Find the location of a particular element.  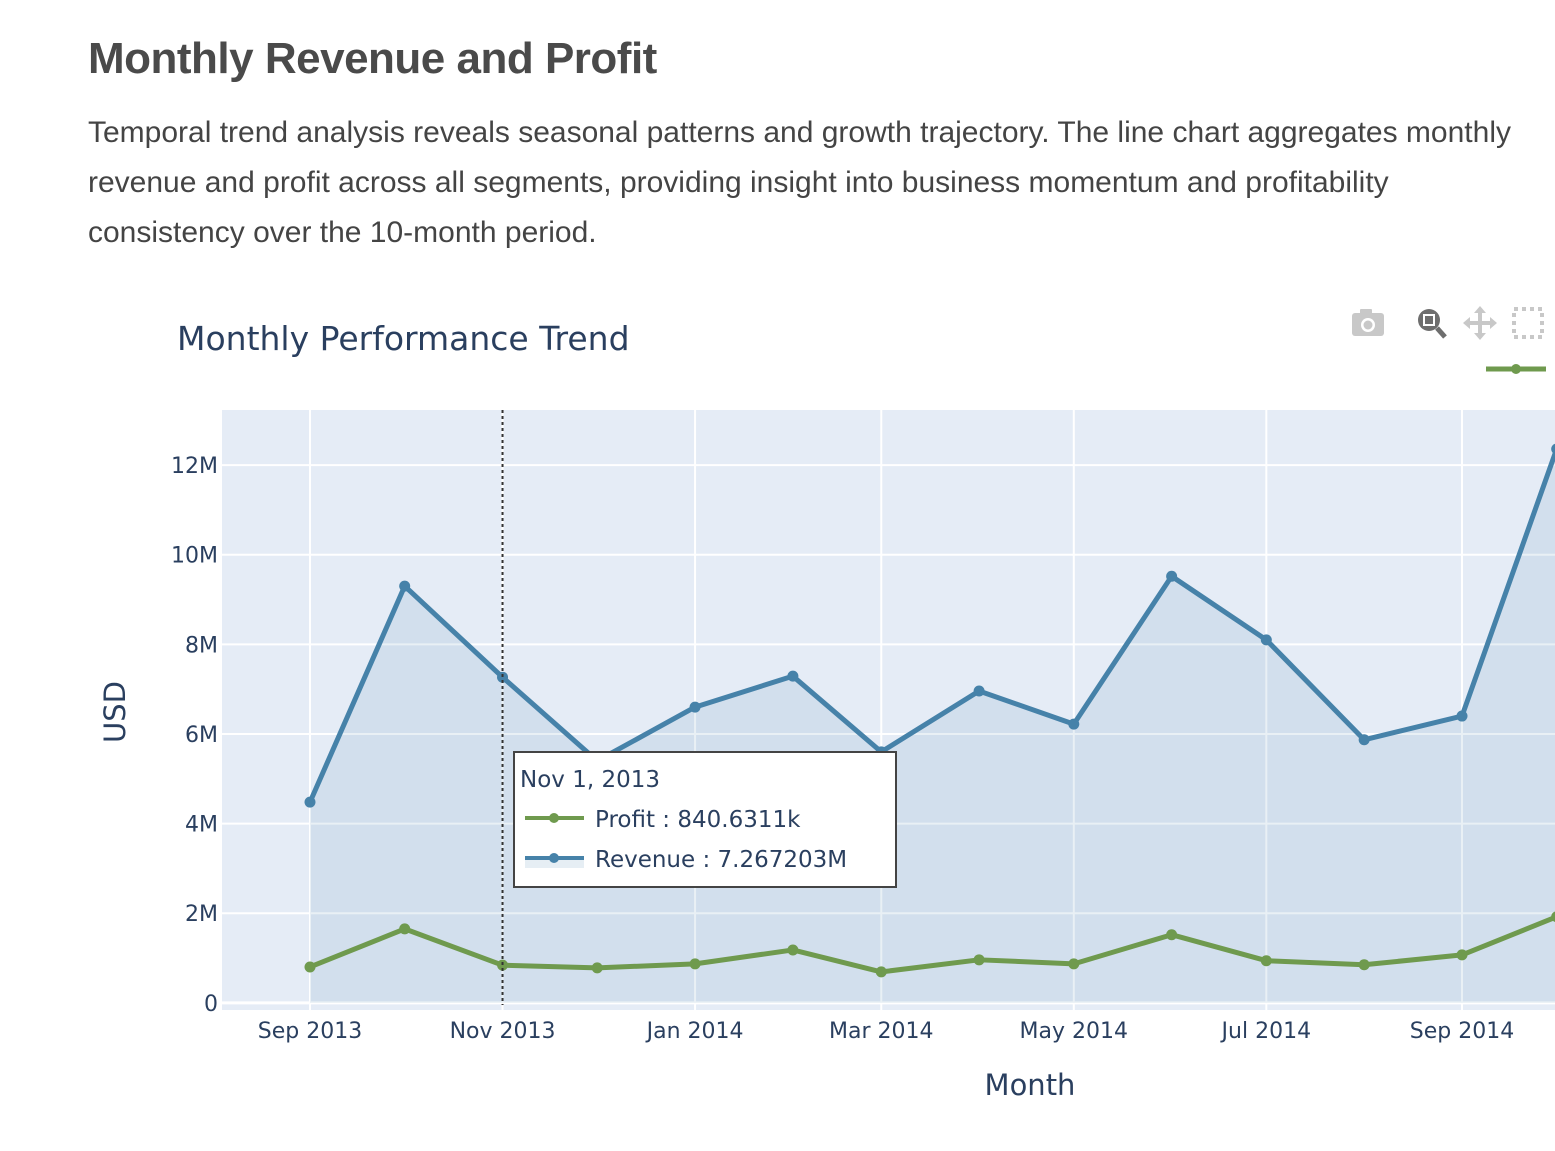

x-tick-label: Sep 2013 is located at coordinates (310, 1031).